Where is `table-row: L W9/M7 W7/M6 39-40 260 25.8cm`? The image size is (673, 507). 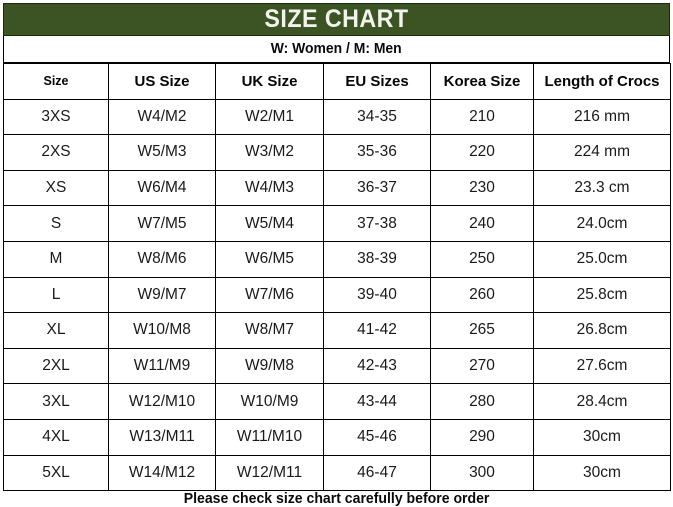 table-row: L W9/M7 W7/M6 39-40 260 25.8cm is located at coordinates (337, 295).